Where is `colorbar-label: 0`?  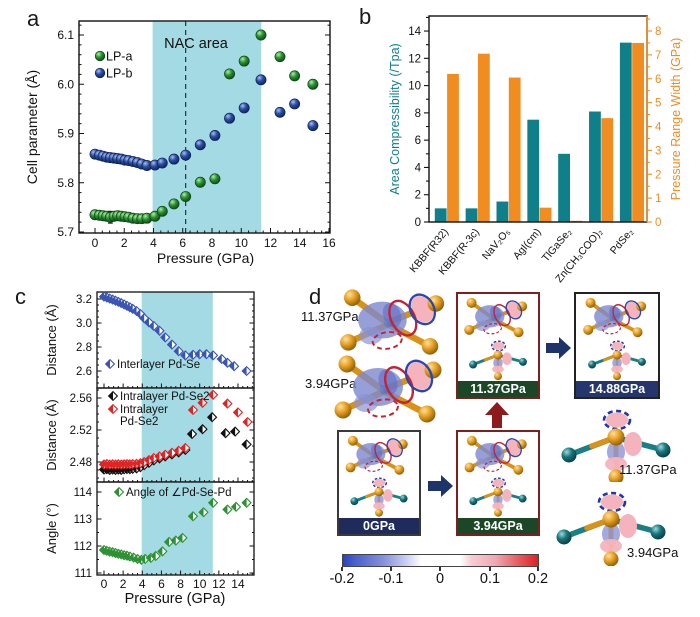 colorbar-label: 0 is located at coordinates (440, 579).